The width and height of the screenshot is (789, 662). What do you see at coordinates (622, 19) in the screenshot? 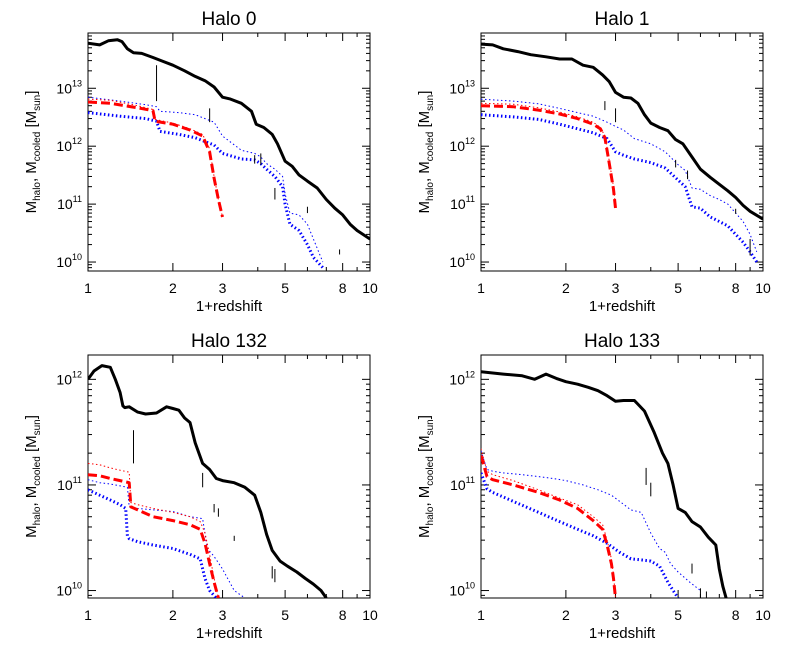
I see `chart-title: Halo 1` at bounding box center [622, 19].